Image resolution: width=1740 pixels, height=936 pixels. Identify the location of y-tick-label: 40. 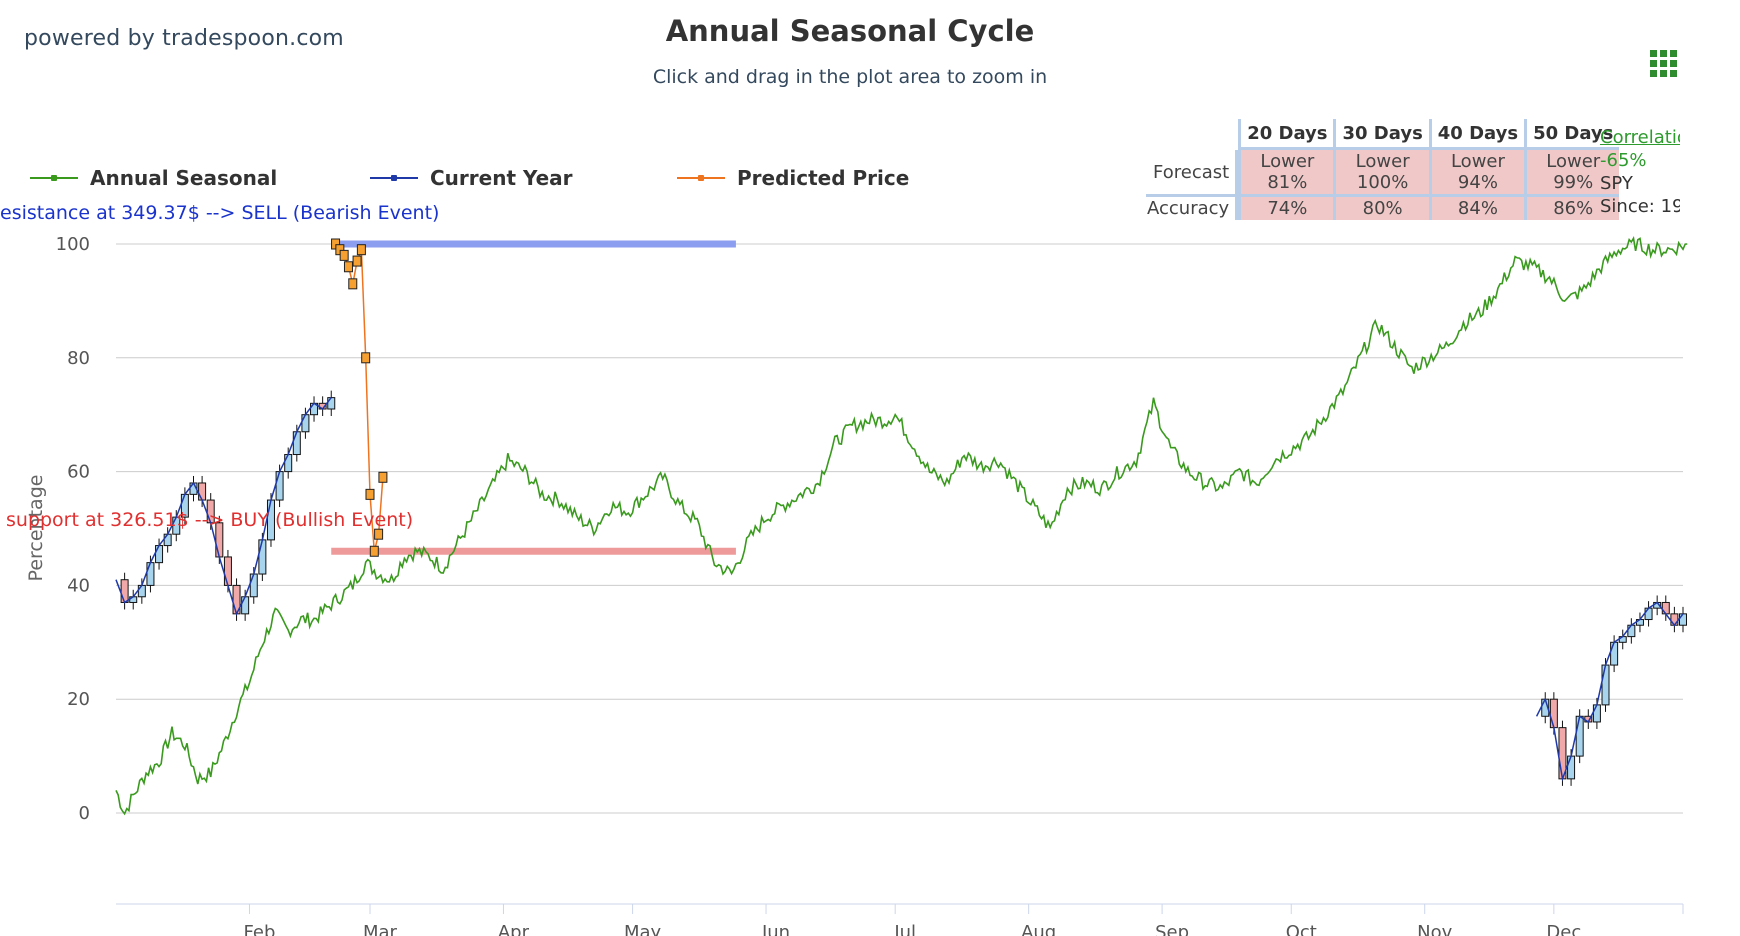
(78, 585).